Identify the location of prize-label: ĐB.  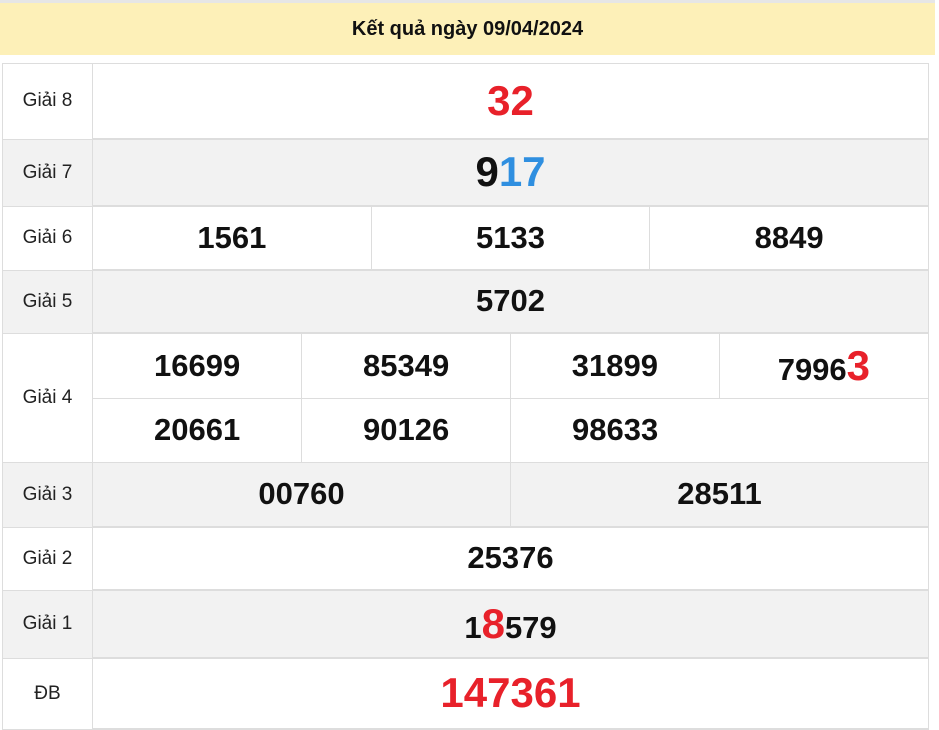
(47, 693).